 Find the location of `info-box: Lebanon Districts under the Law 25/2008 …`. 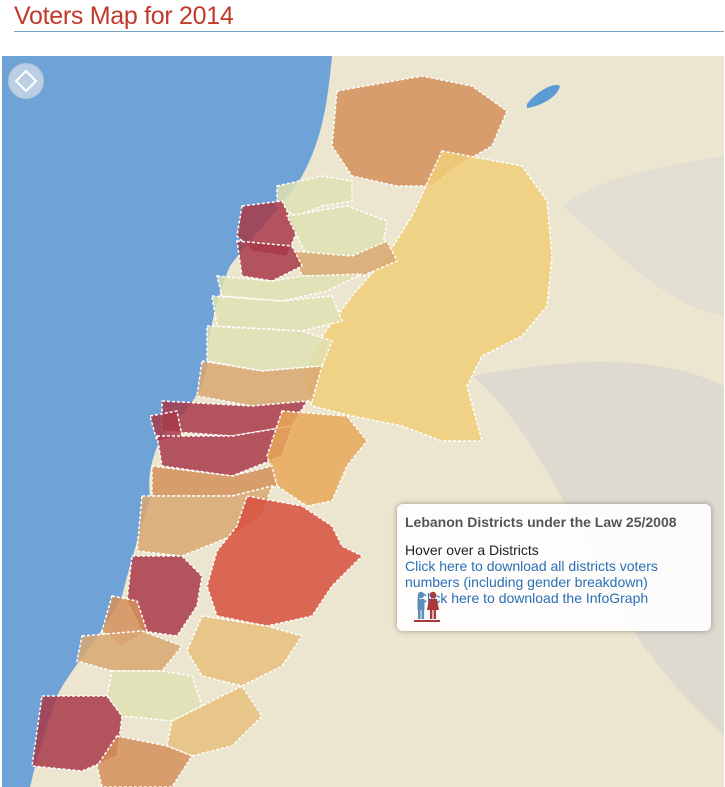

info-box: Lebanon Districts under the Law 25/2008 … is located at coordinates (554, 567).